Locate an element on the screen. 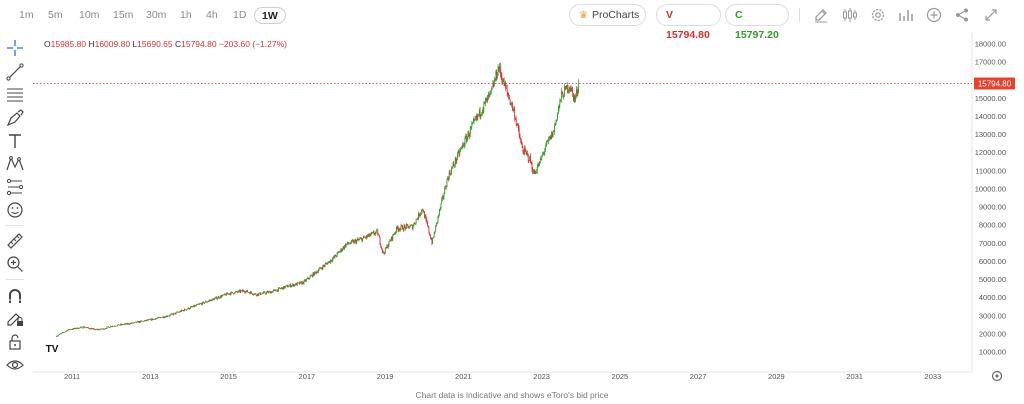 The height and width of the screenshot is (404, 1024). lock-drawing-icon is located at coordinates (15, 319).